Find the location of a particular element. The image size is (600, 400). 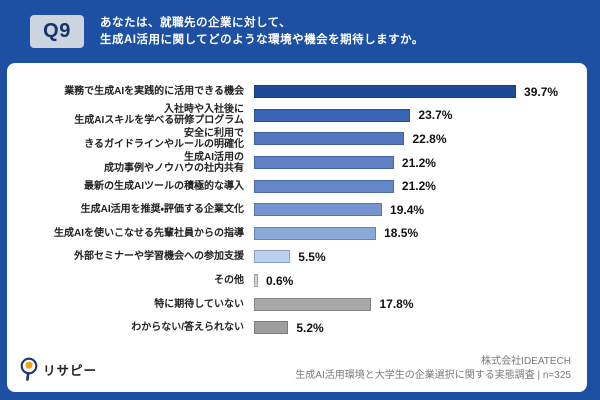

chart-row: 生成AI活用を推奨・評価する企業文化 19.4% is located at coordinates (297, 210).